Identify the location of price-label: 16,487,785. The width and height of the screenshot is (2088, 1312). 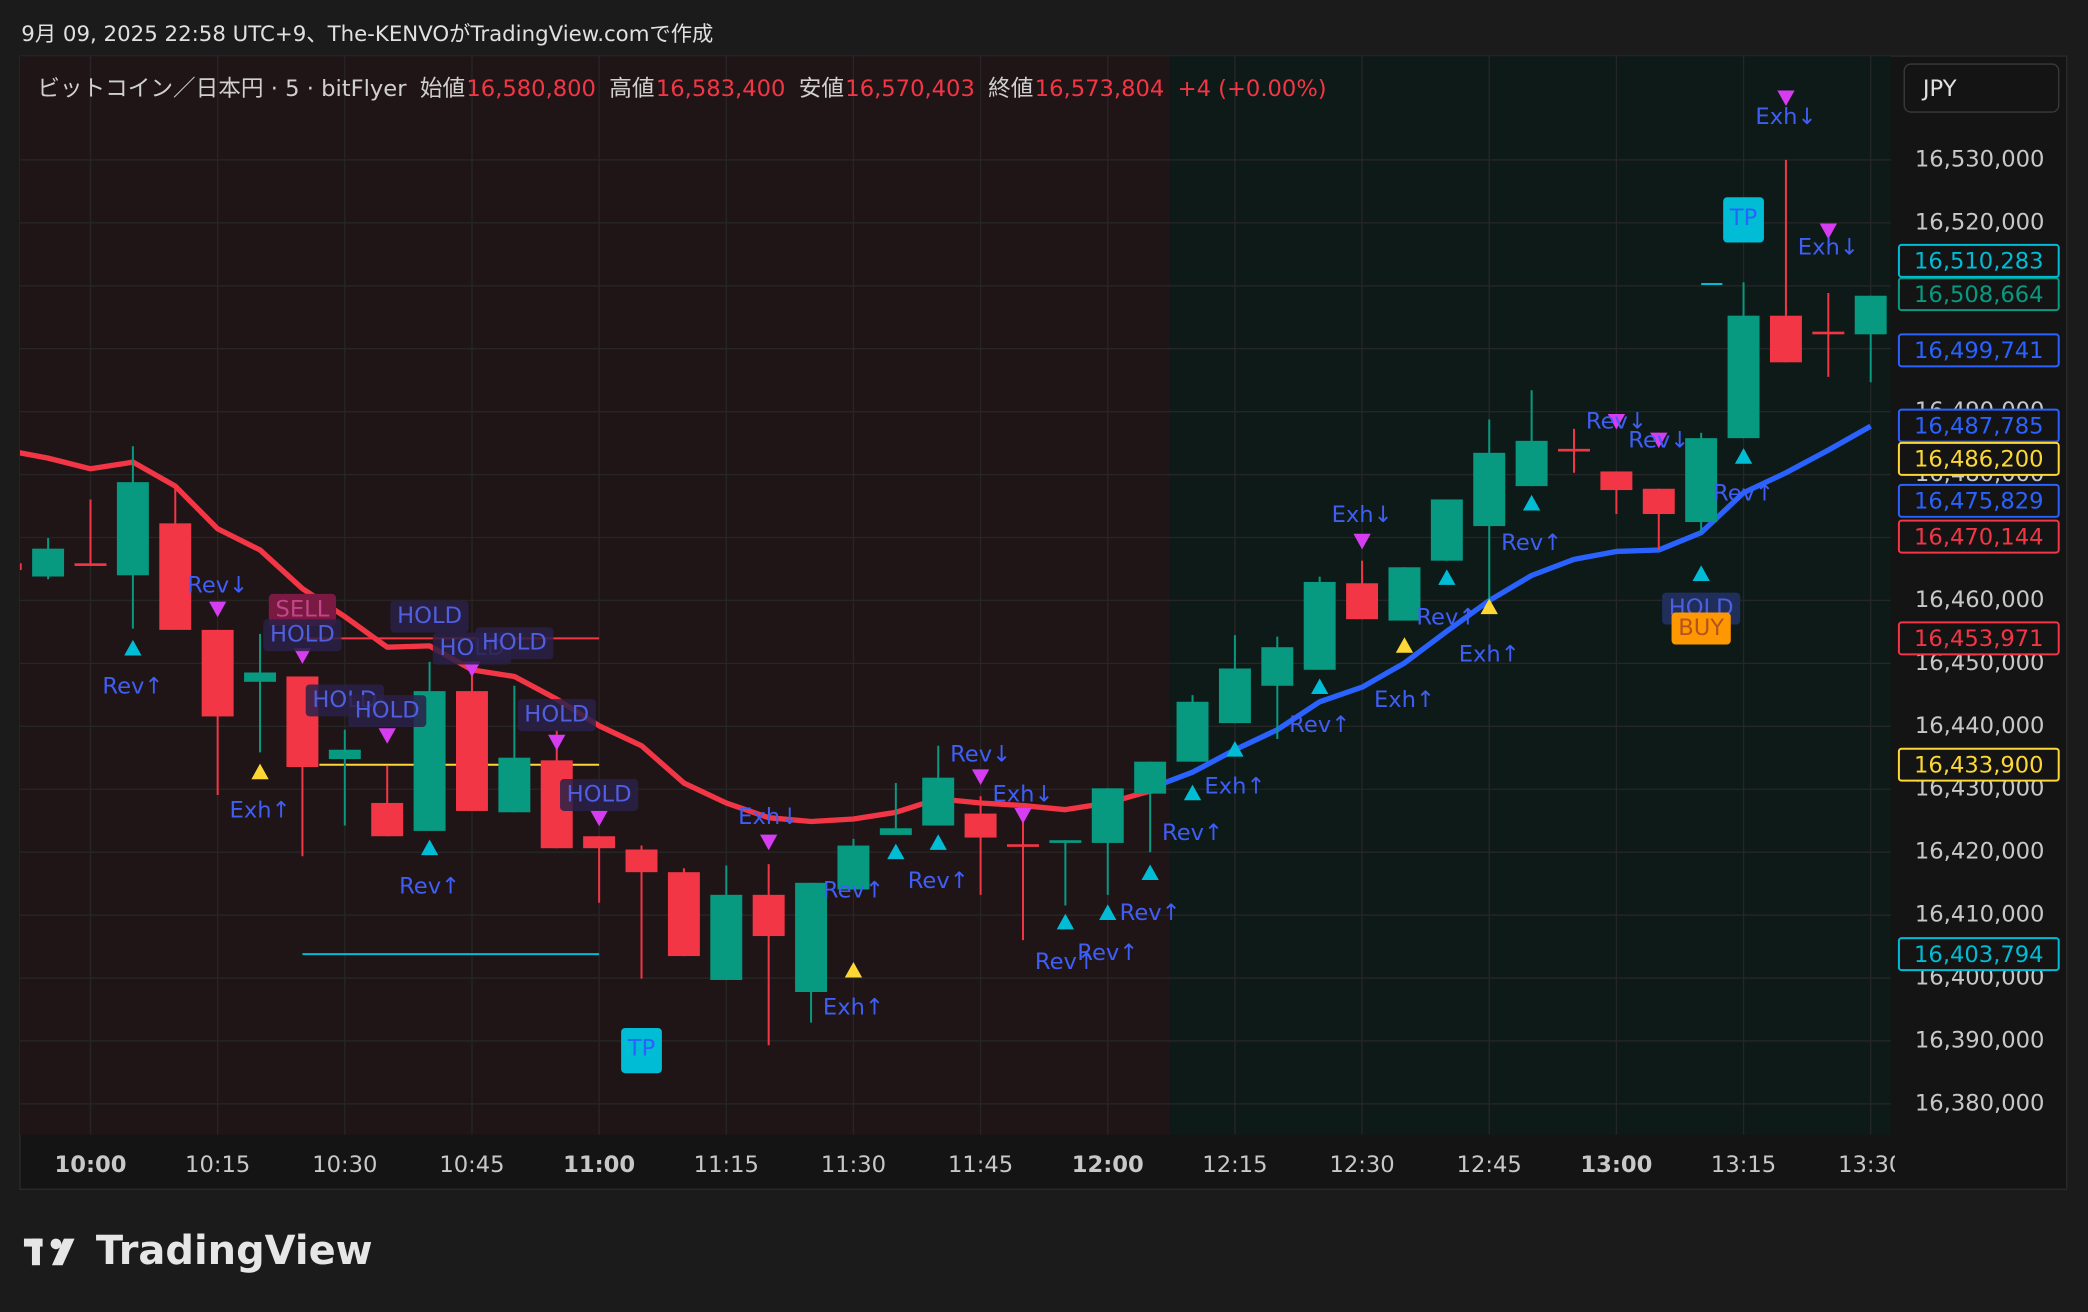
(1979, 426).